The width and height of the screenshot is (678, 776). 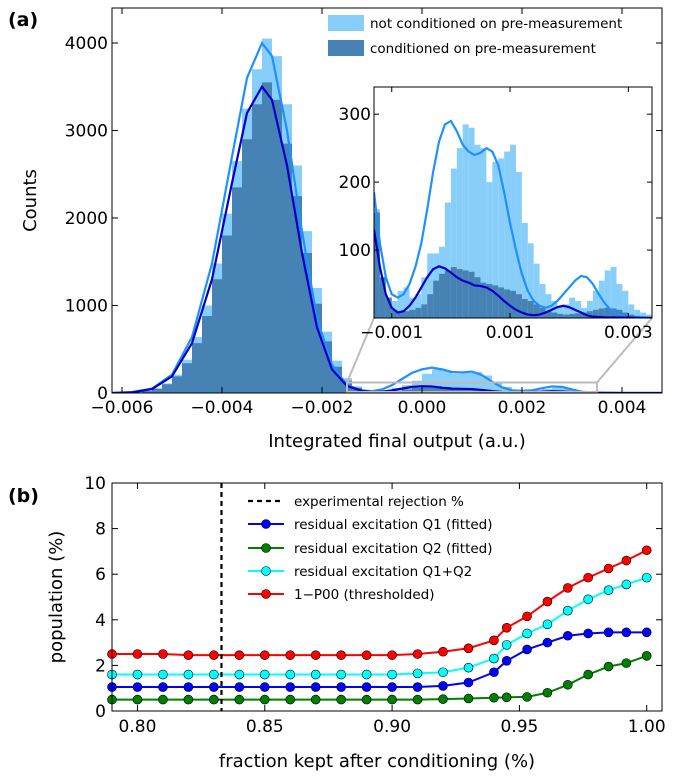 What do you see at coordinates (265, 727) in the screenshot?
I see `x-tick-label-b: 0.85` at bounding box center [265, 727].